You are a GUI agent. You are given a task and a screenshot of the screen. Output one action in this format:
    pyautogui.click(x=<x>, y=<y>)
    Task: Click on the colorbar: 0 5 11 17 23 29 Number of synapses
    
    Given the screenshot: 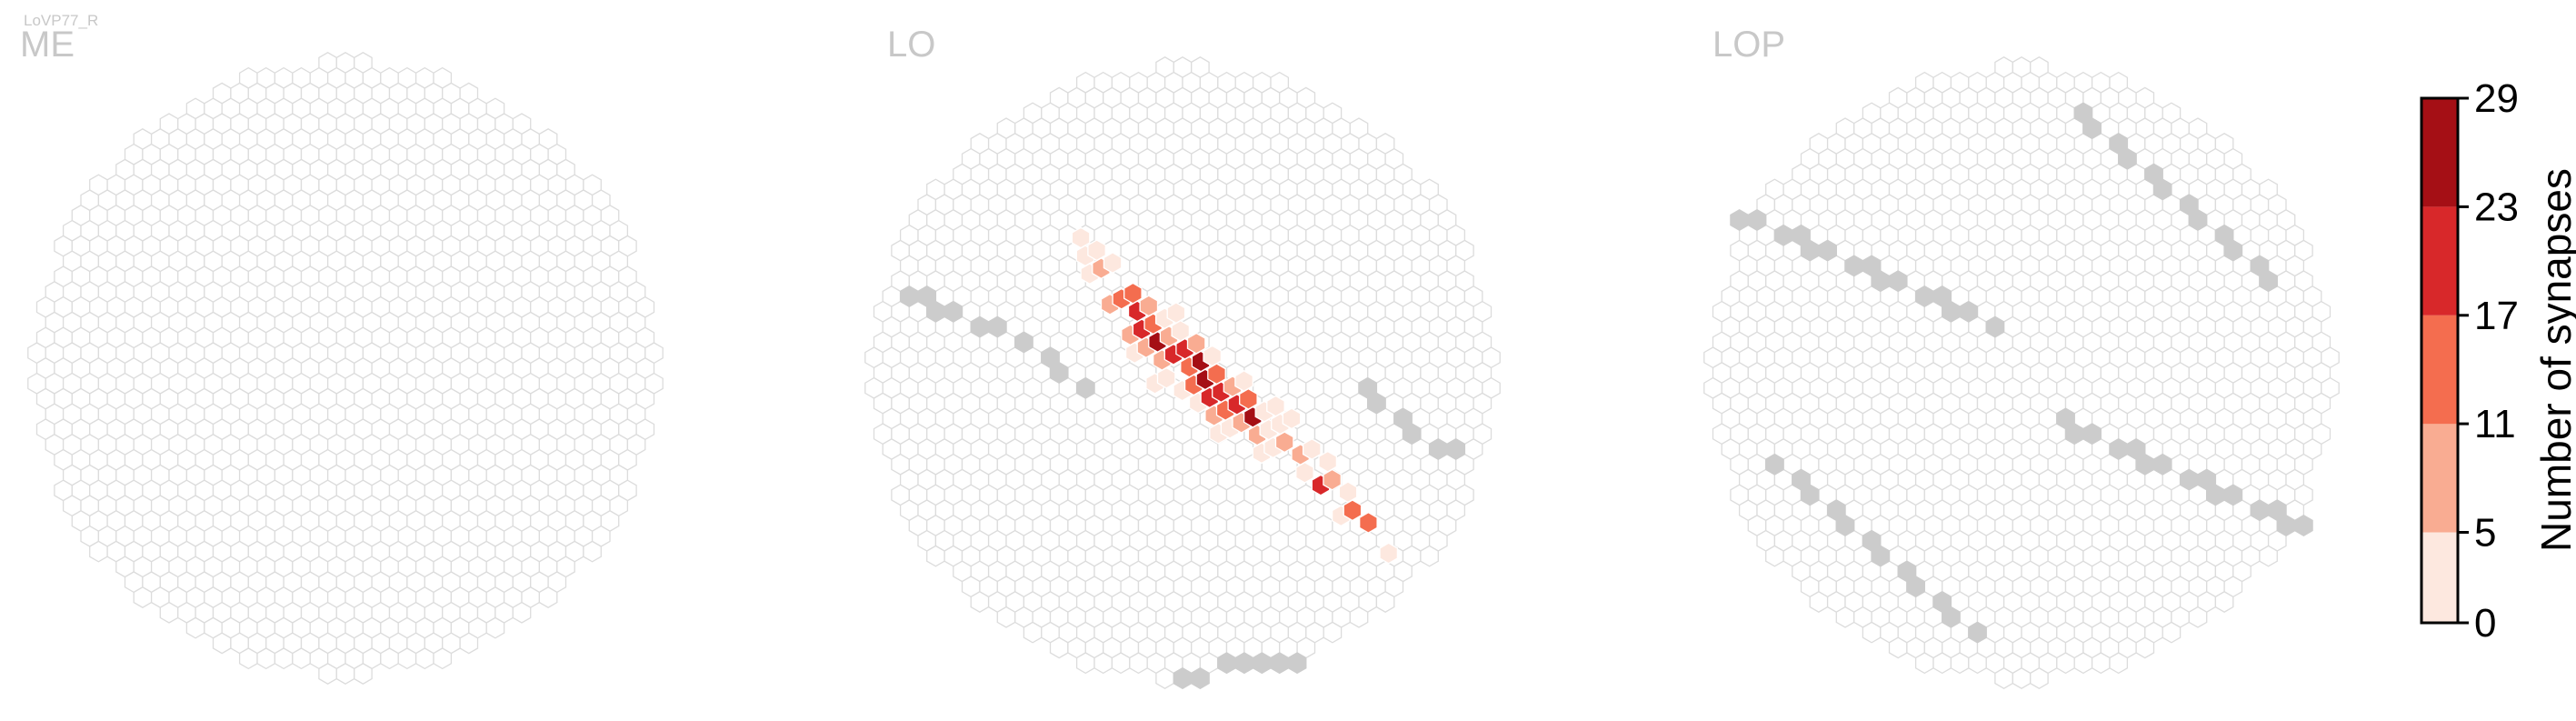 What is the action you would take?
    pyautogui.click(x=2498, y=361)
    